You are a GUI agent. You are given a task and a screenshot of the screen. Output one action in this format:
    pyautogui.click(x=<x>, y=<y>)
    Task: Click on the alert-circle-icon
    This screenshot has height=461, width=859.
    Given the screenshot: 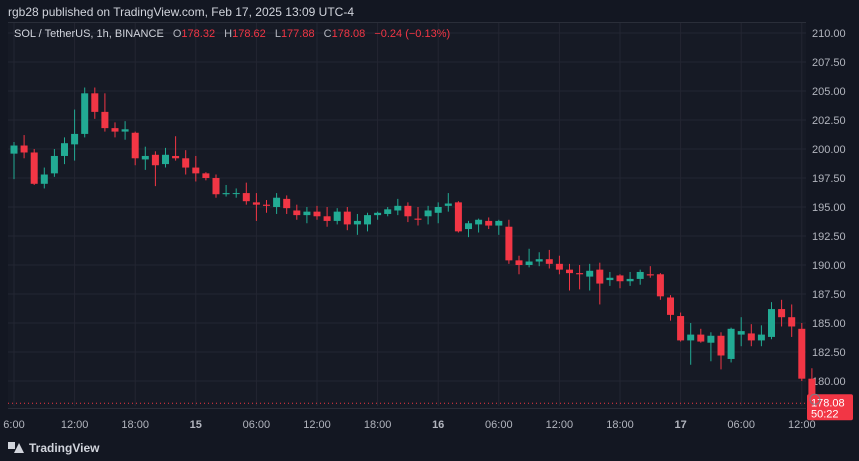 What is the action you would take?
    pyautogui.click(x=815, y=399)
    